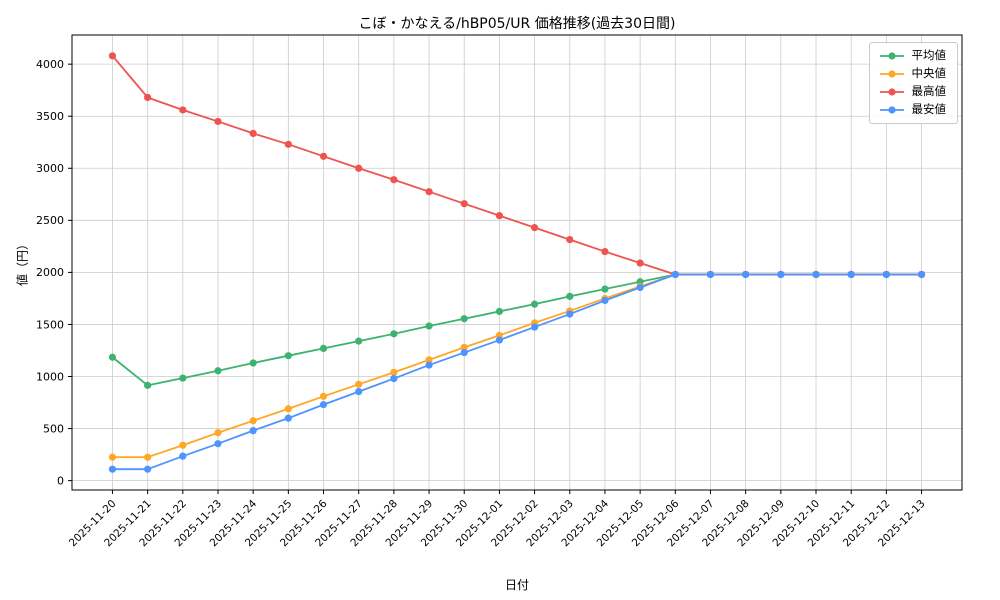 The height and width of the screenshot is (600, 1000). Describe the element at coordinates (929, 55) in the screenshot. I see `legend-label: 平均値` at that location.